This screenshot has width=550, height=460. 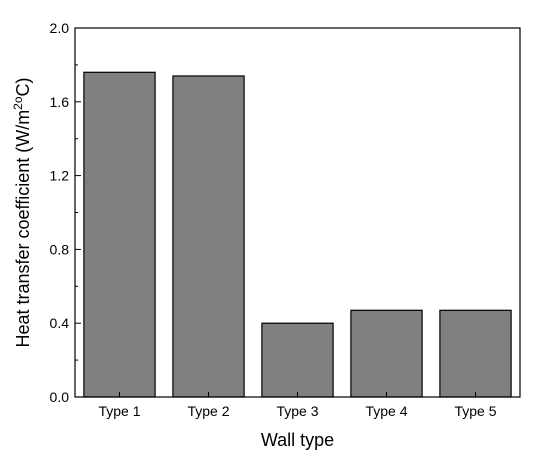 What do you see at coordinates (23, 86) in the screenshot?
I see `y-axis-title-tail: C)` at bounding box center [23, 86].